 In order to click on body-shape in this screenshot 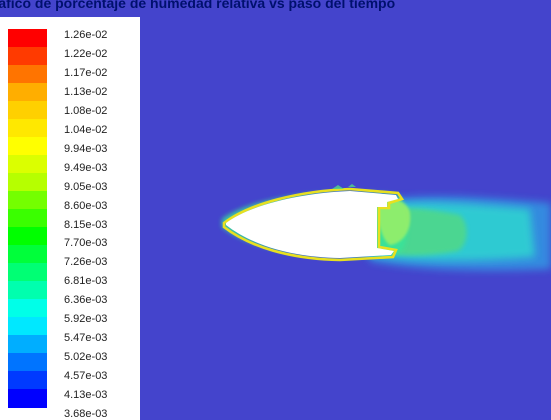, I will do `click(312, 224)`.